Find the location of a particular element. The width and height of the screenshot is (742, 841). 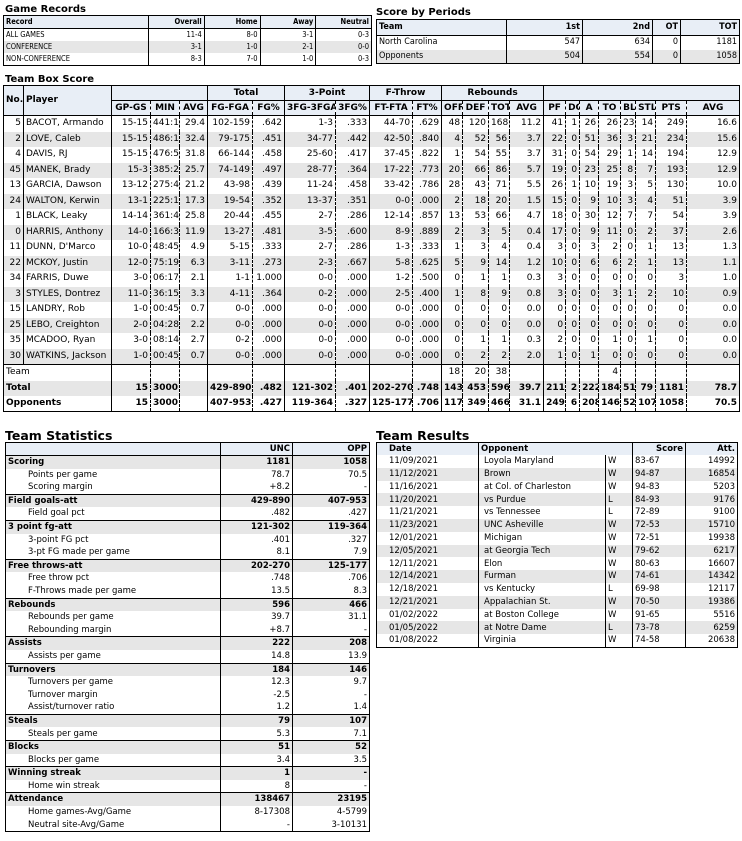

table-cell: MCKOY, Justin is located at coordinates (67, 263).